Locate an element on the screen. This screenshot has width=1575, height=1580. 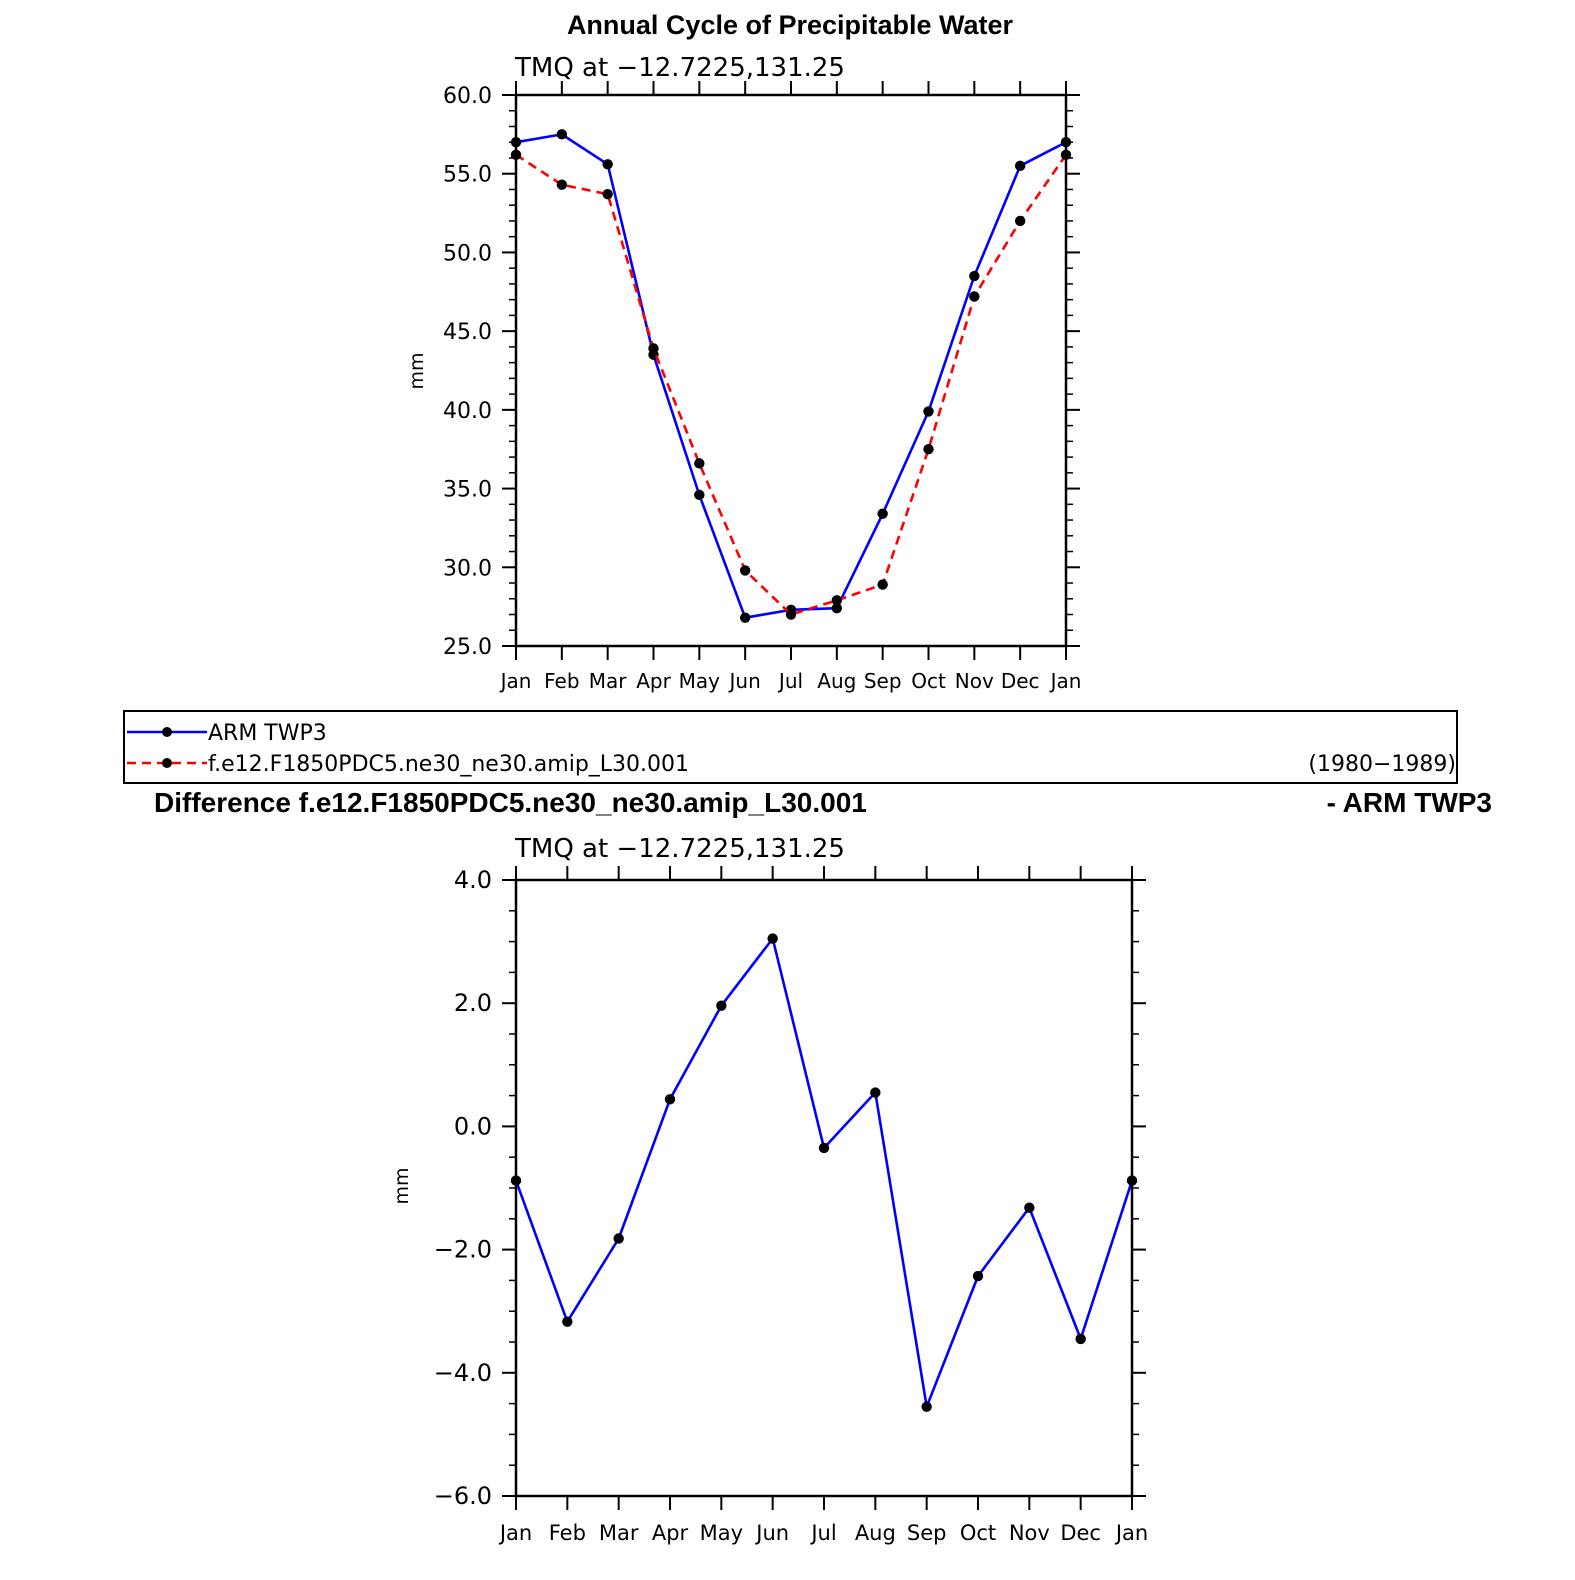
legend-marker-model is located at coordinates (167, 763).